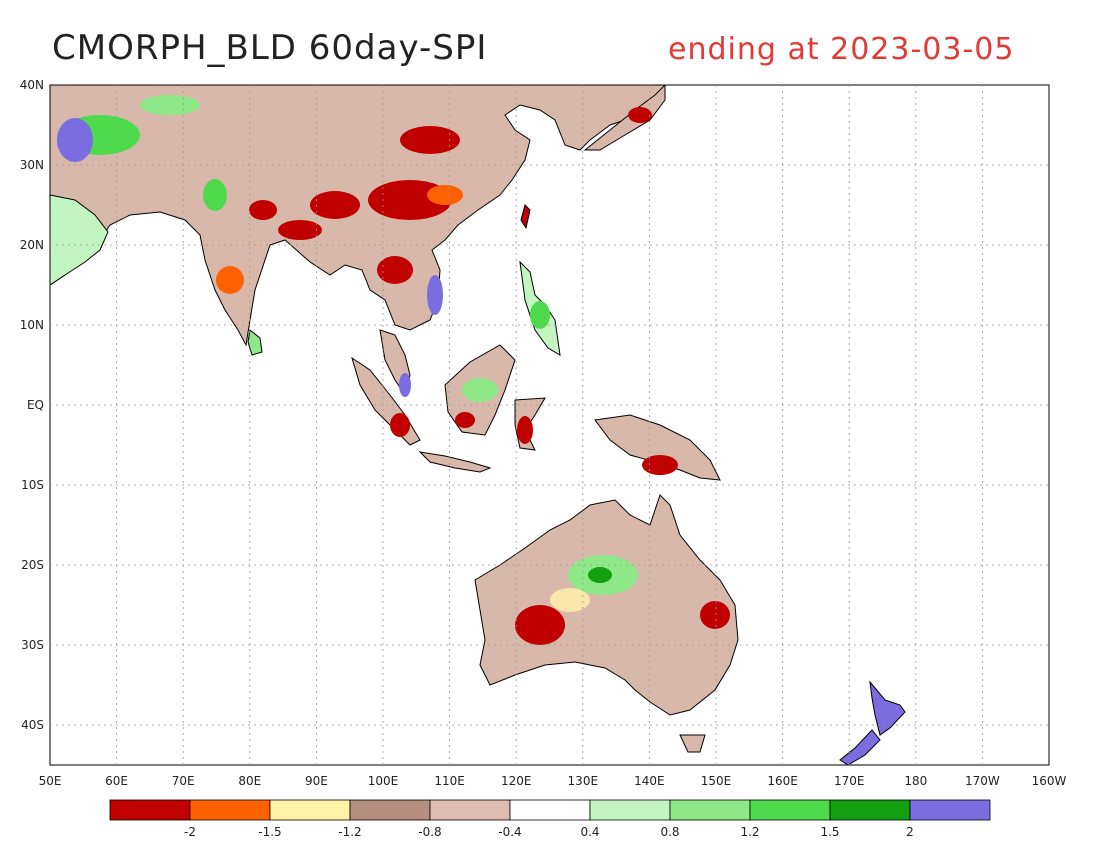 Image resolution: width=1100 pixels, height=850 pixels. I want to click on newguinea-landmass, so click(657, 447).